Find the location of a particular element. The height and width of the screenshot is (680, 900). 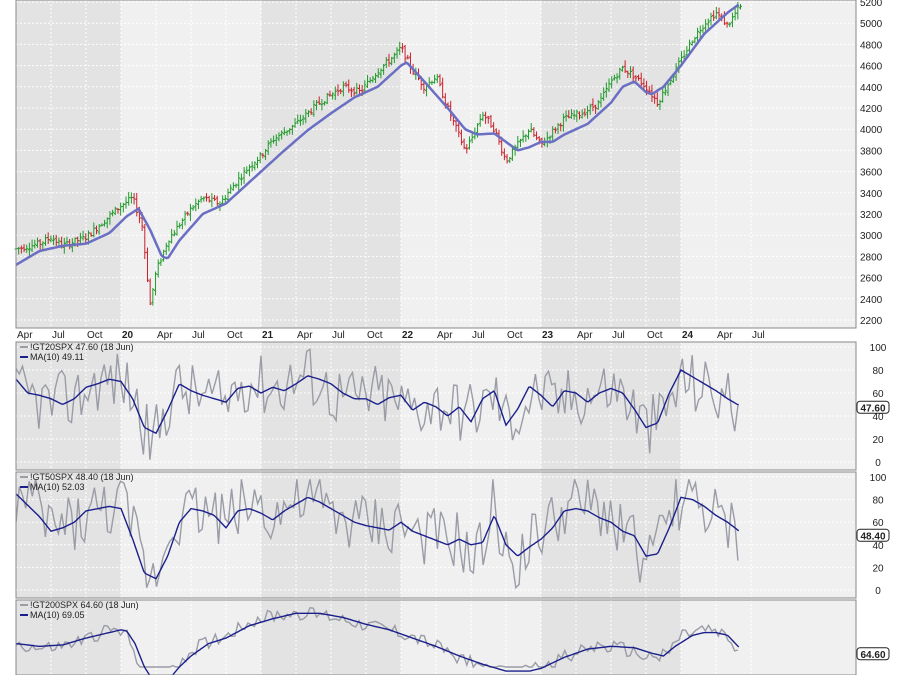

legend-label: MA(10) 69.05 is located at coordinates (57, 615).